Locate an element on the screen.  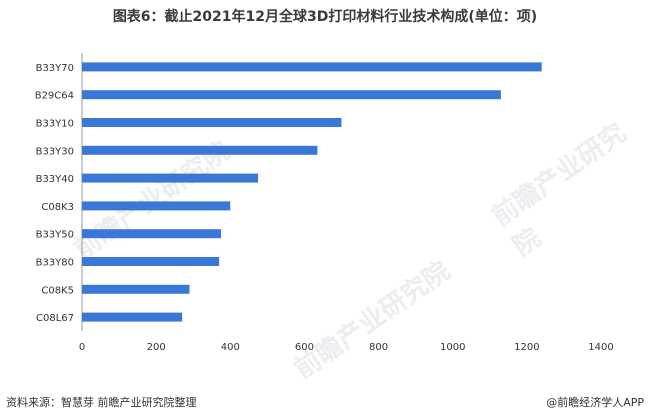
y-tick-label: B33Y80 is located at coordinates (55, 263).